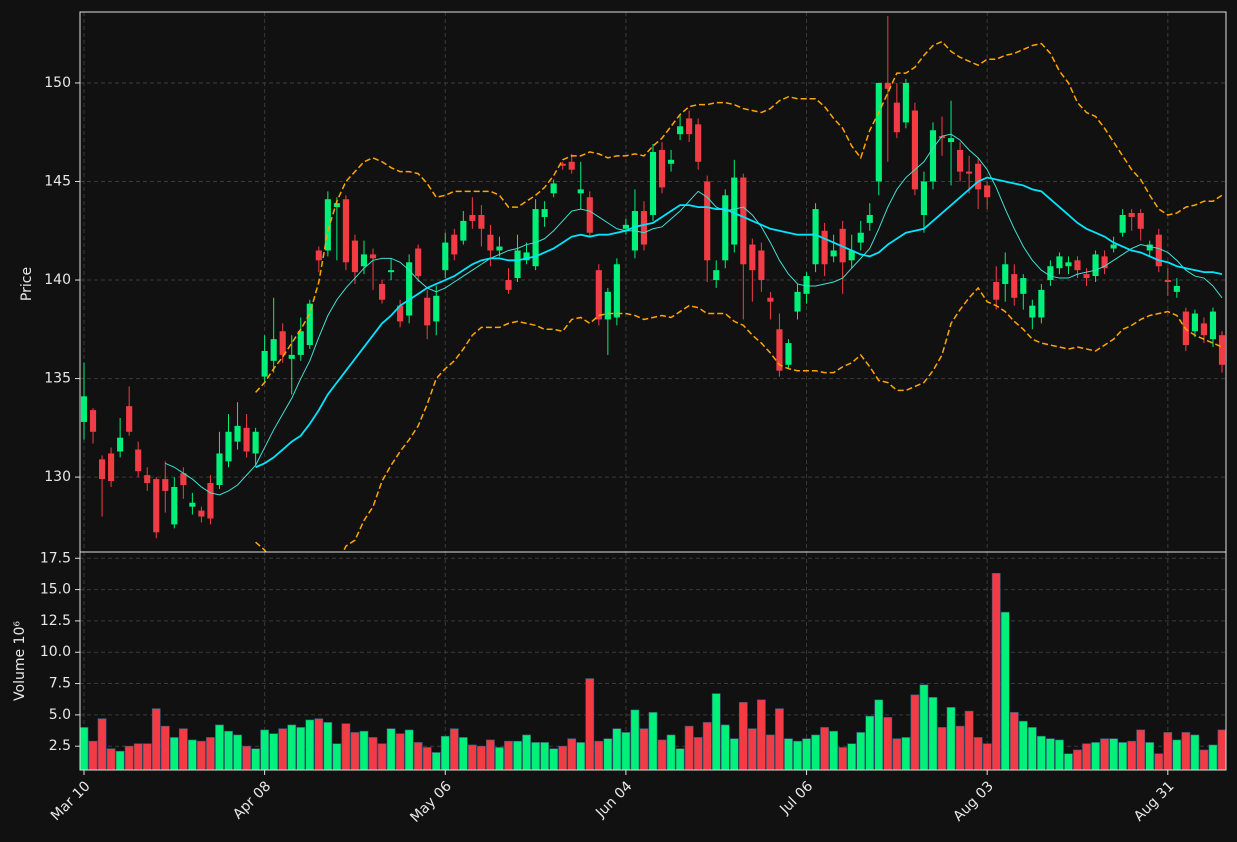  What do you see at coordinates (27, 284) in the screenshot?
I see `y-axis-label: Price` at bounding box center [27, 284].